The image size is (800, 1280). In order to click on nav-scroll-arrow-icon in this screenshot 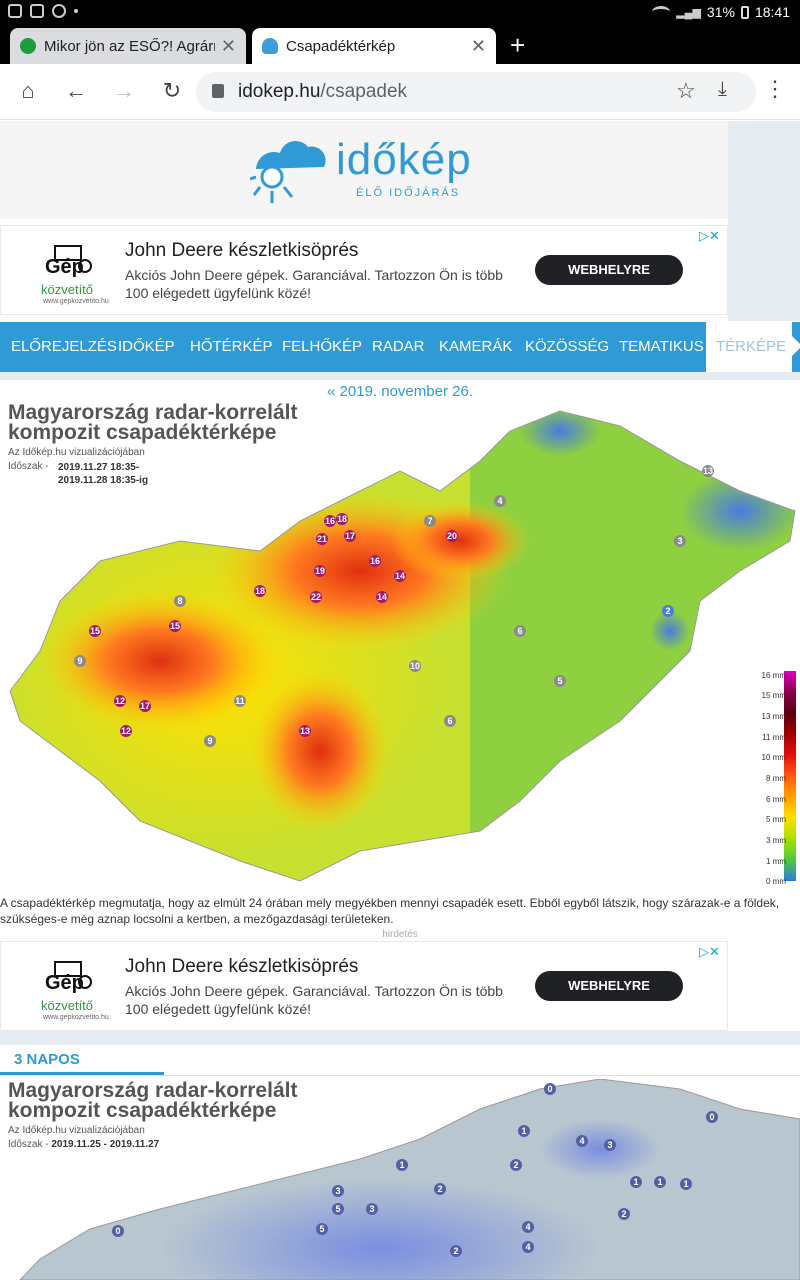, I will do `click(796, 346)`.